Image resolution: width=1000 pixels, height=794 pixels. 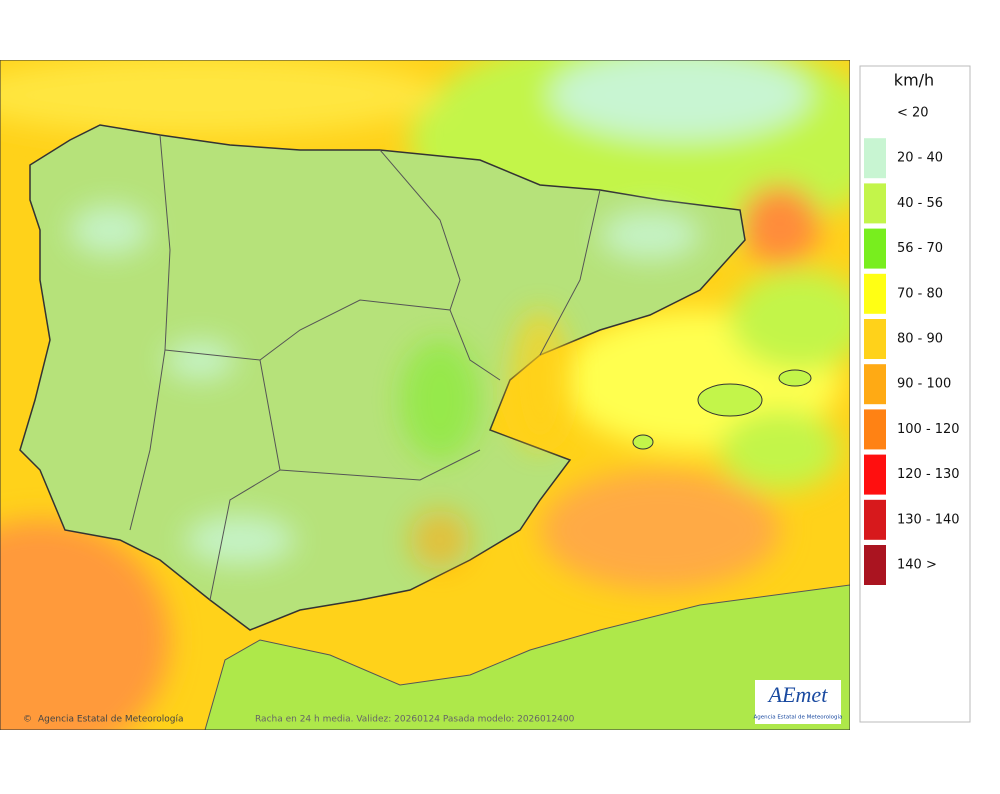 I want to click on legend-label: 56 - 70, so click(x=920, y=248).